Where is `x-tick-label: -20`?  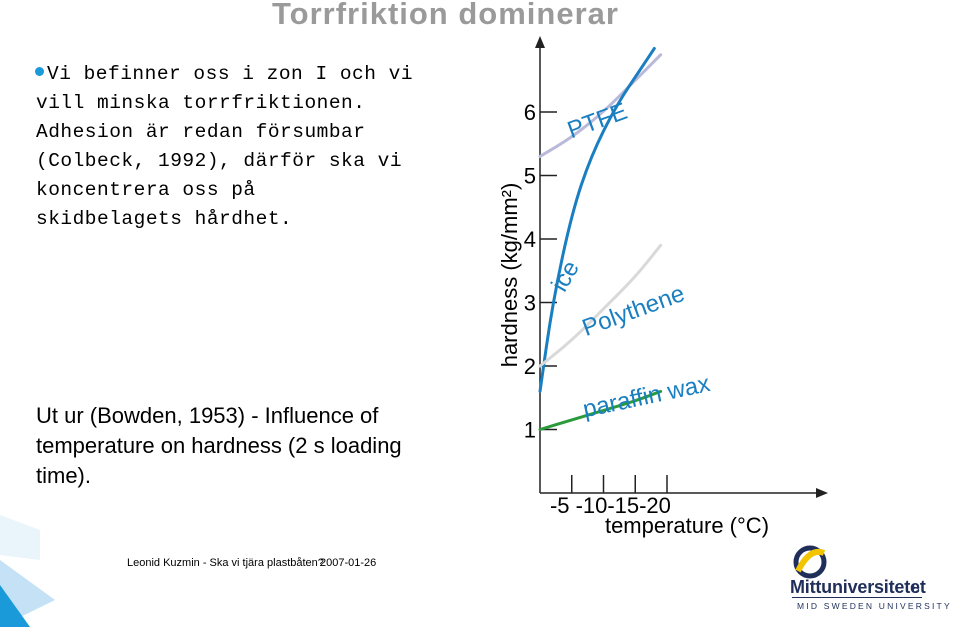 x-tick-label: -20 is located at coordinates (655, 505).